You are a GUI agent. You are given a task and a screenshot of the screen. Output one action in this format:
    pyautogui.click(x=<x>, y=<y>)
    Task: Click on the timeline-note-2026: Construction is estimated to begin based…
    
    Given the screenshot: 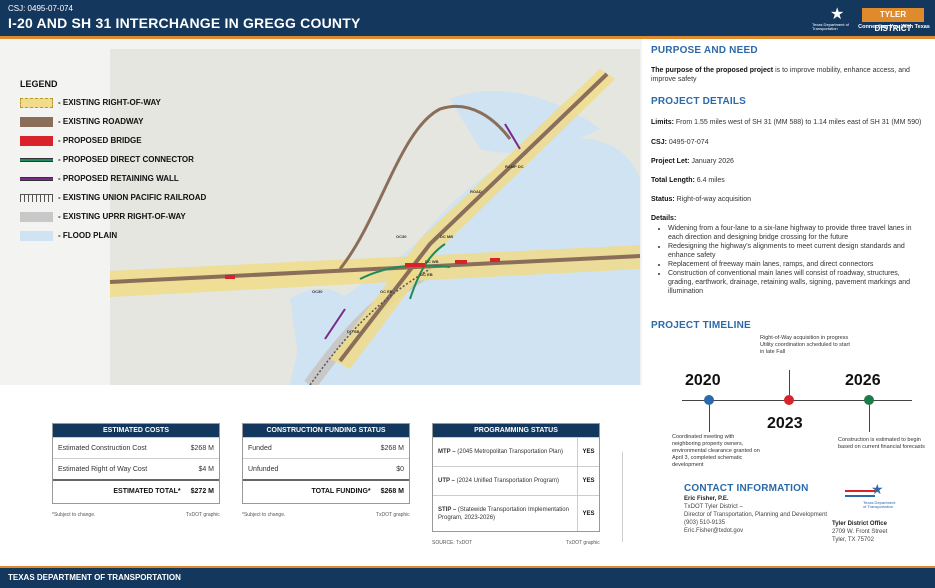 What is the action you would take?
    pyautogui.click(x=881, y=443)
    